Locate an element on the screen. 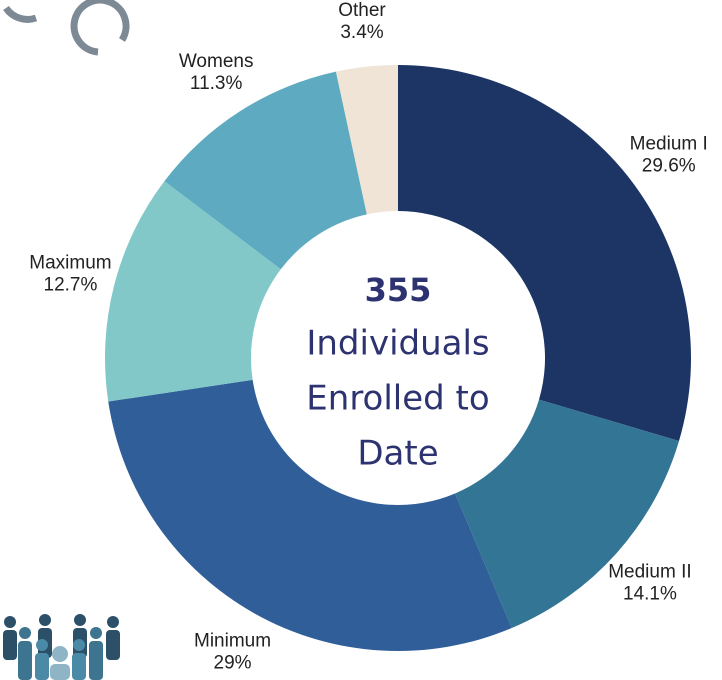 This screenshot has height=680, width=722. slice-name: Other is located at coordinates (362, 10).